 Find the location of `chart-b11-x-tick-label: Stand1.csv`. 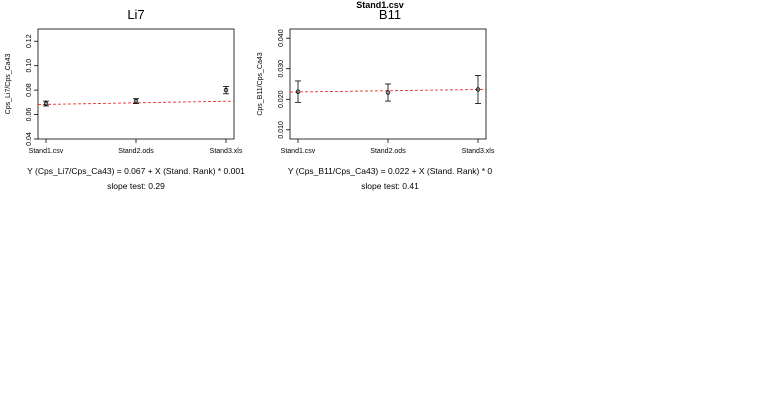

chart-b11-x-tick-label: Stand1.csv is located at coordinates (298, 151).